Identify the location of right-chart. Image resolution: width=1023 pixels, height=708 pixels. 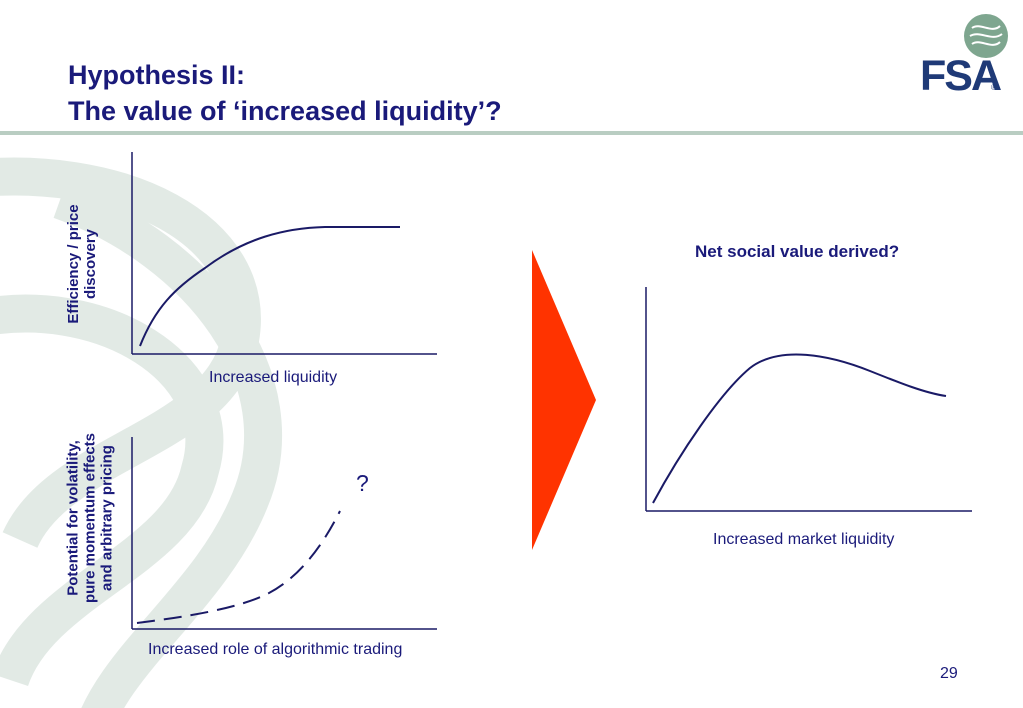
(808, 399).